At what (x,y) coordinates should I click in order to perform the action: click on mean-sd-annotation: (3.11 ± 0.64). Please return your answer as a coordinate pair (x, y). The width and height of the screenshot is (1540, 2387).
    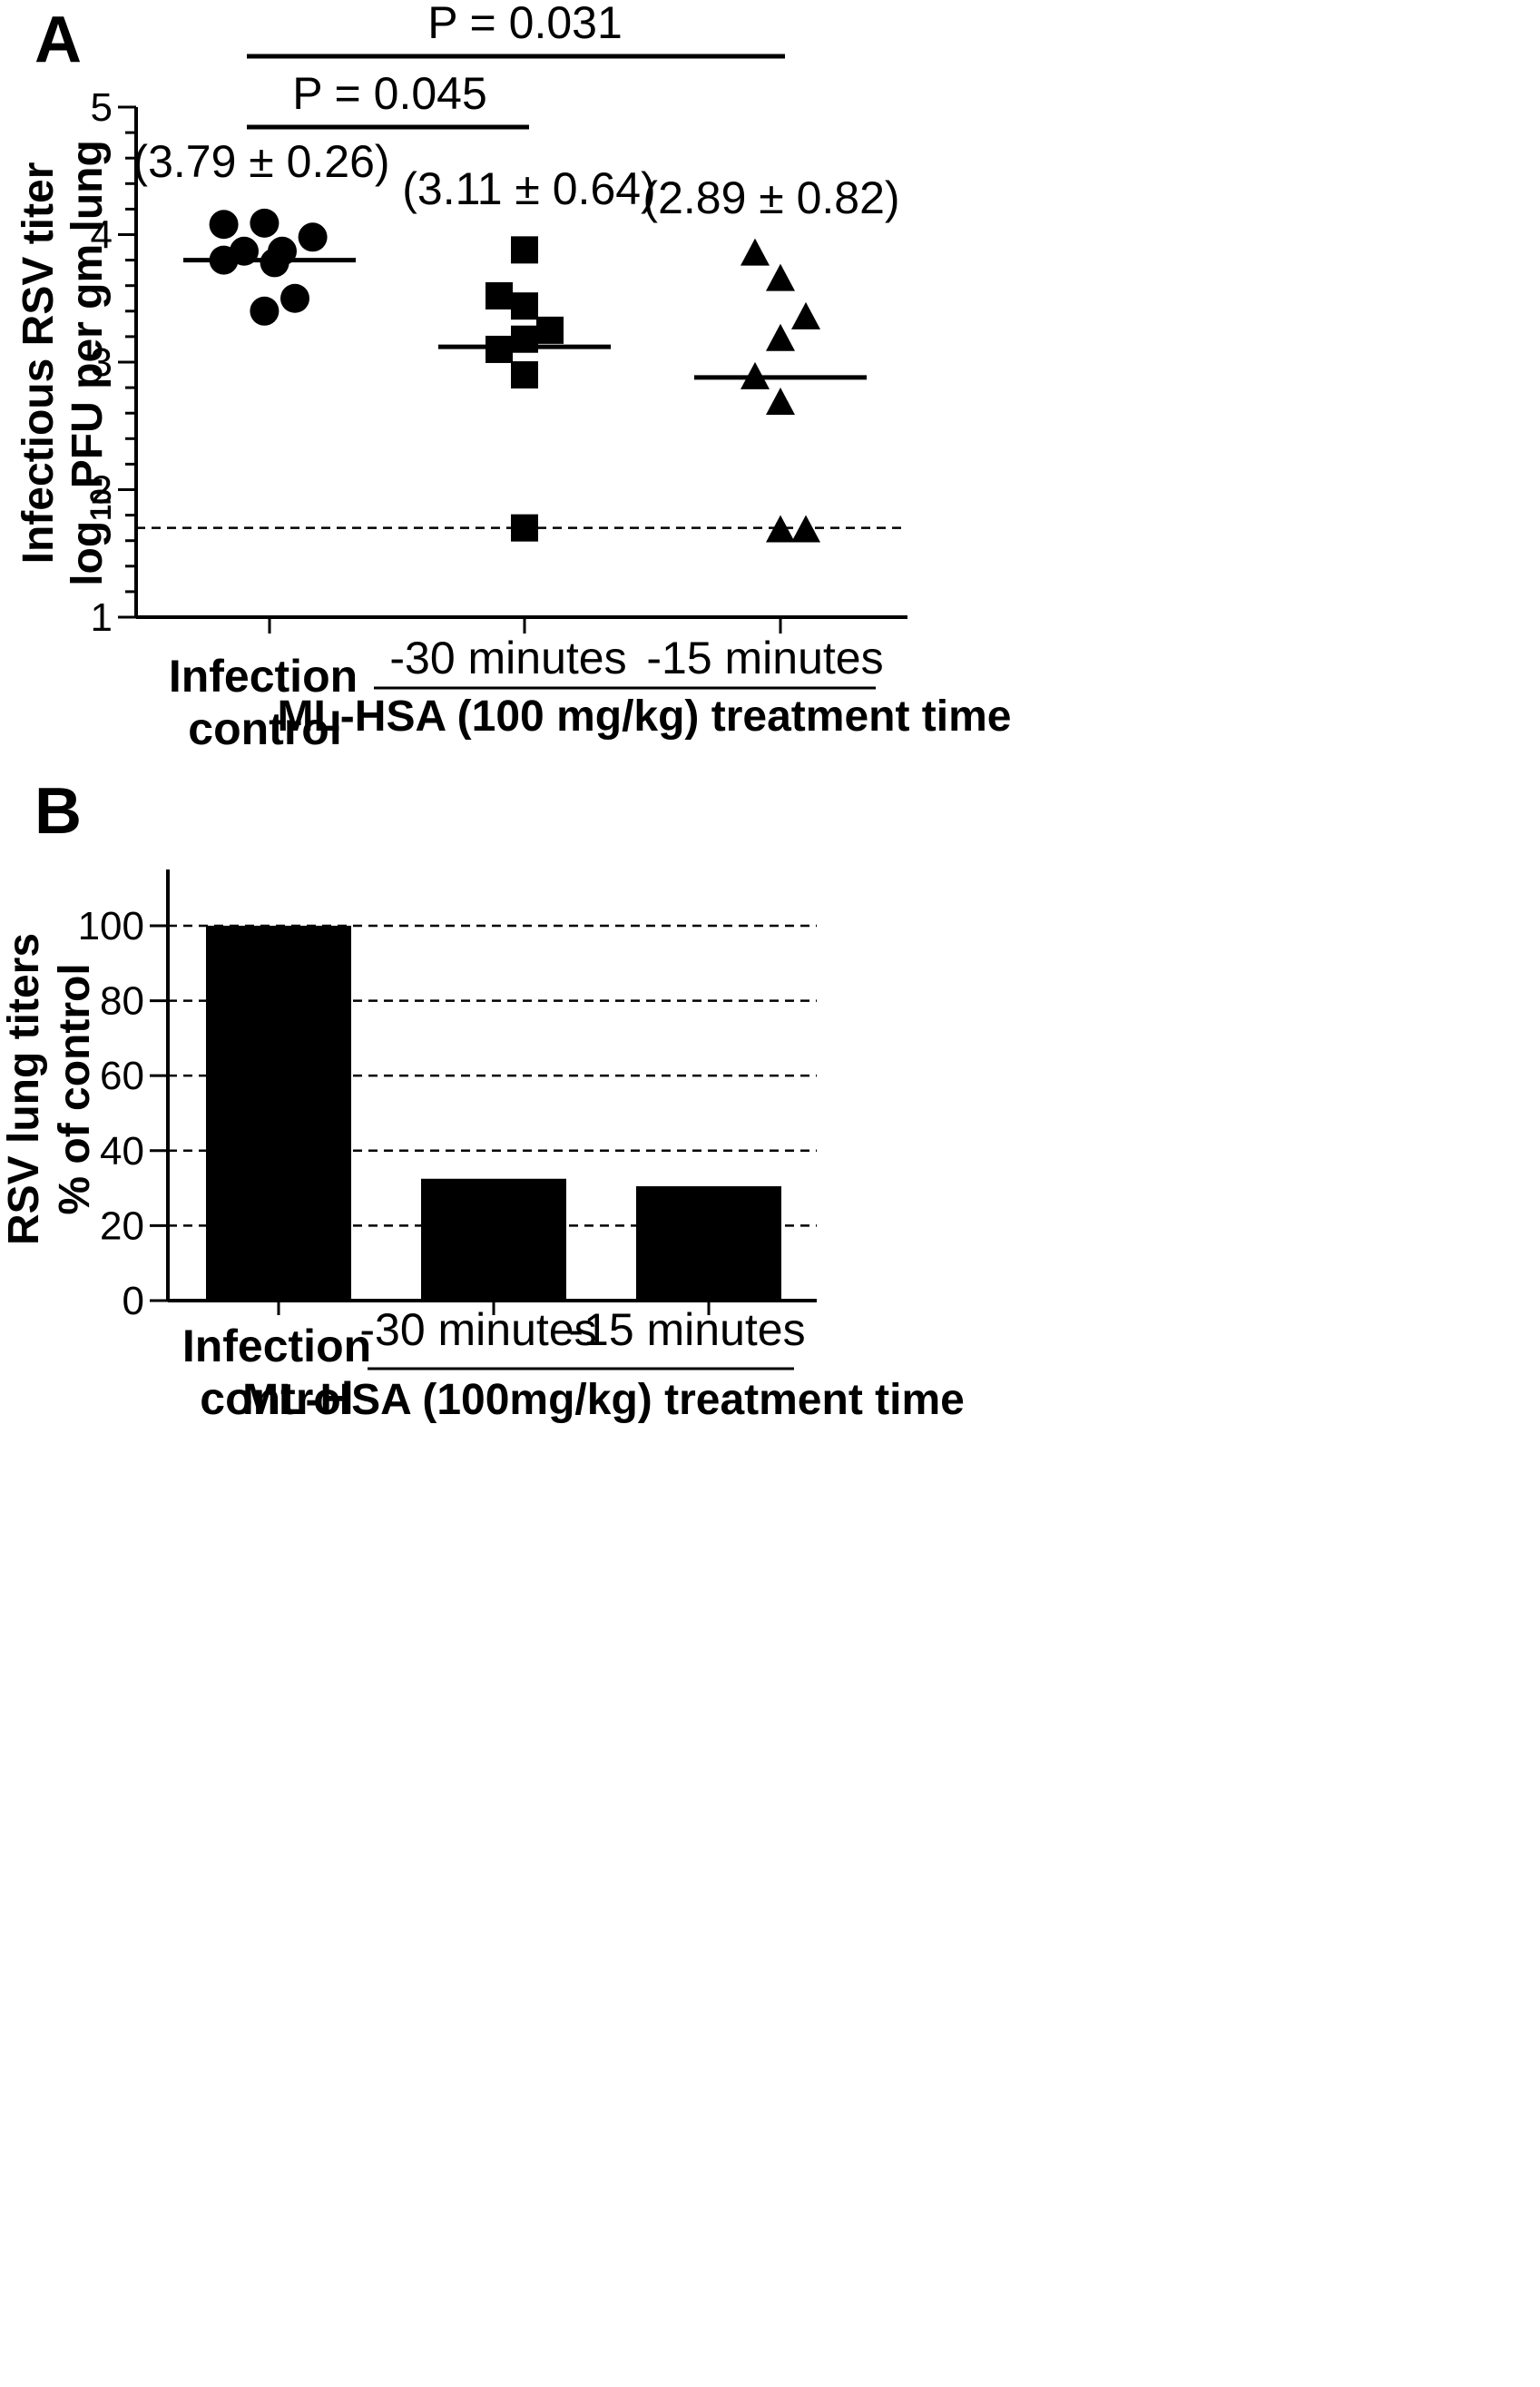
    Looking at the image, I should click on (528, 188).